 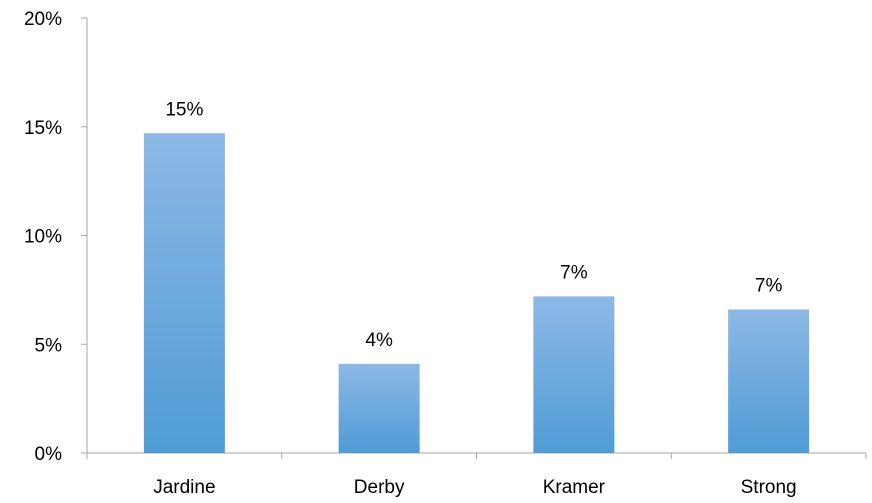 I want to click on bar-jardine, so click(x=184, y=293).